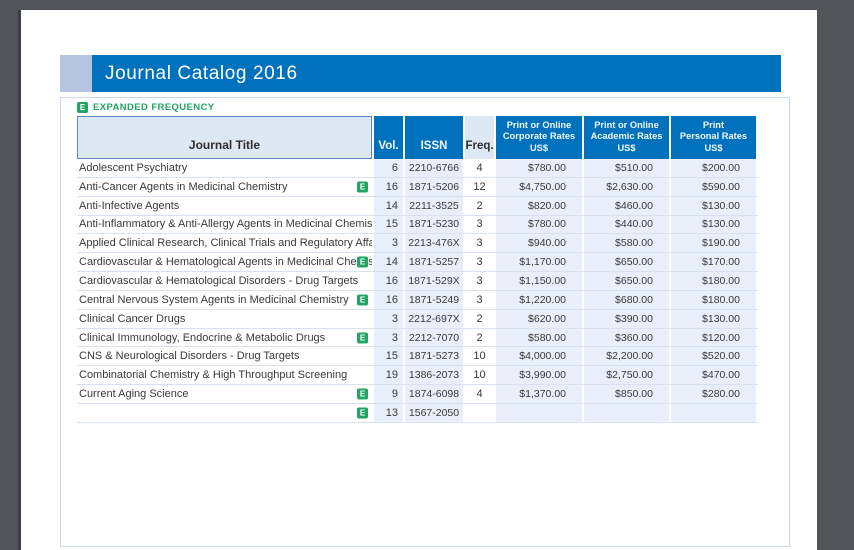  Describe the element at coordinates (713, 142) in the screenshot. I see `personal-header-line2: Personal Rates US$` at that location.